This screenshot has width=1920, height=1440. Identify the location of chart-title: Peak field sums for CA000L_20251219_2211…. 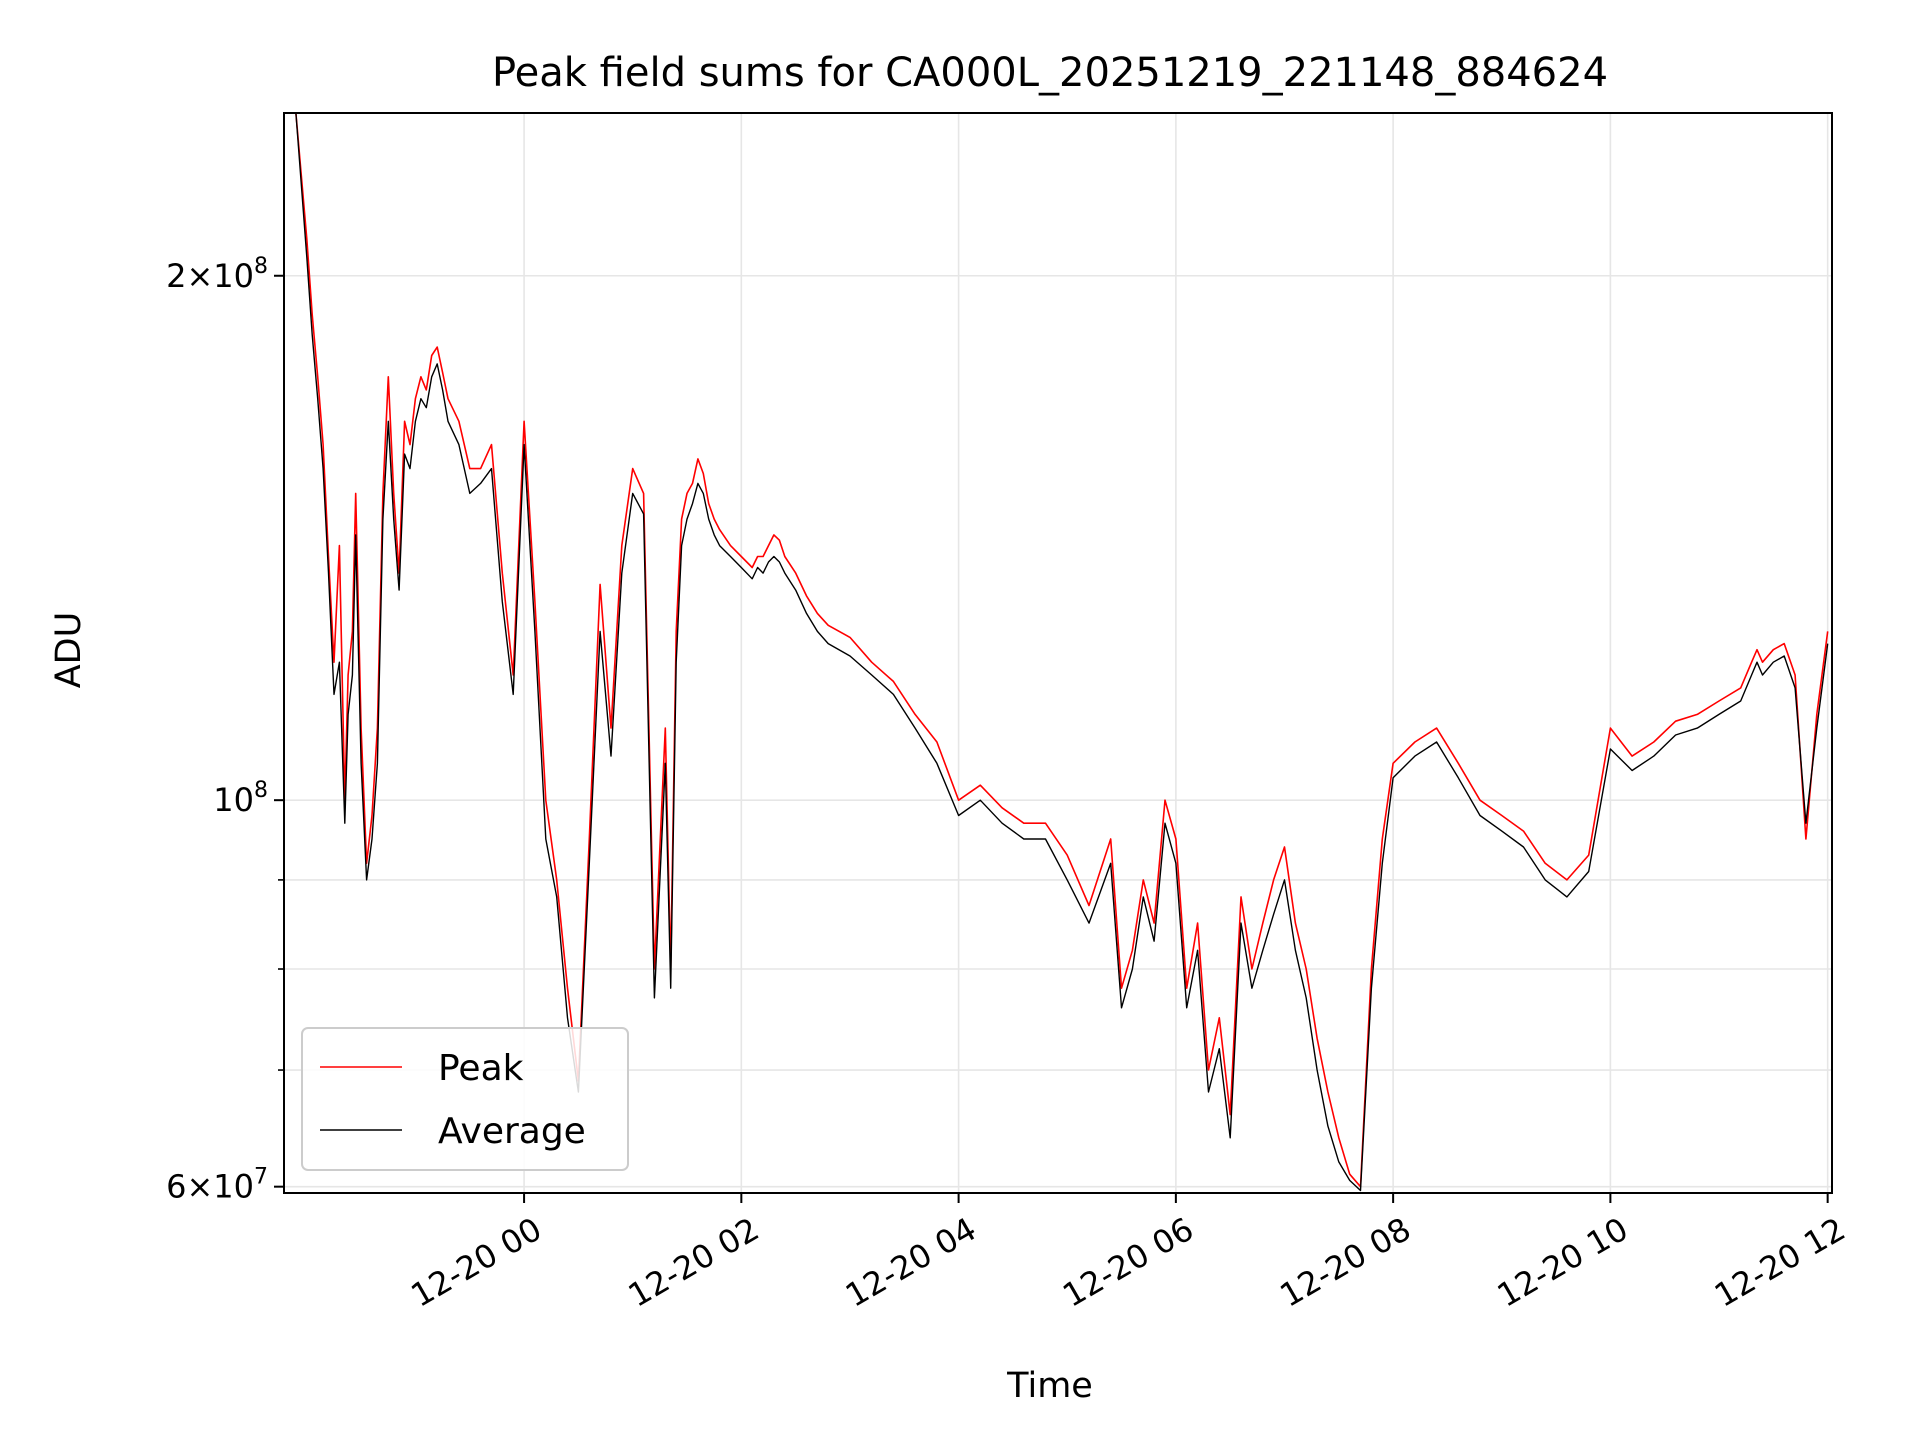
(1050, 73).